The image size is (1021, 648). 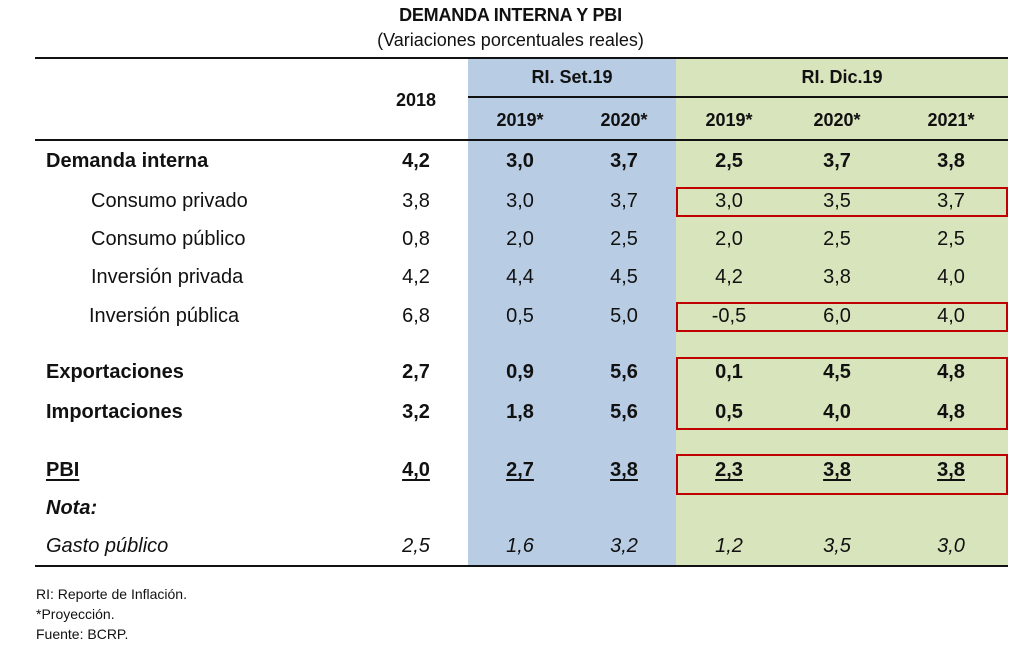 What do you see at coordinates (107, 546) in the screenshot?
I see `row-label-gasto-publico: Gasto público` at bounding box center [107, 546].